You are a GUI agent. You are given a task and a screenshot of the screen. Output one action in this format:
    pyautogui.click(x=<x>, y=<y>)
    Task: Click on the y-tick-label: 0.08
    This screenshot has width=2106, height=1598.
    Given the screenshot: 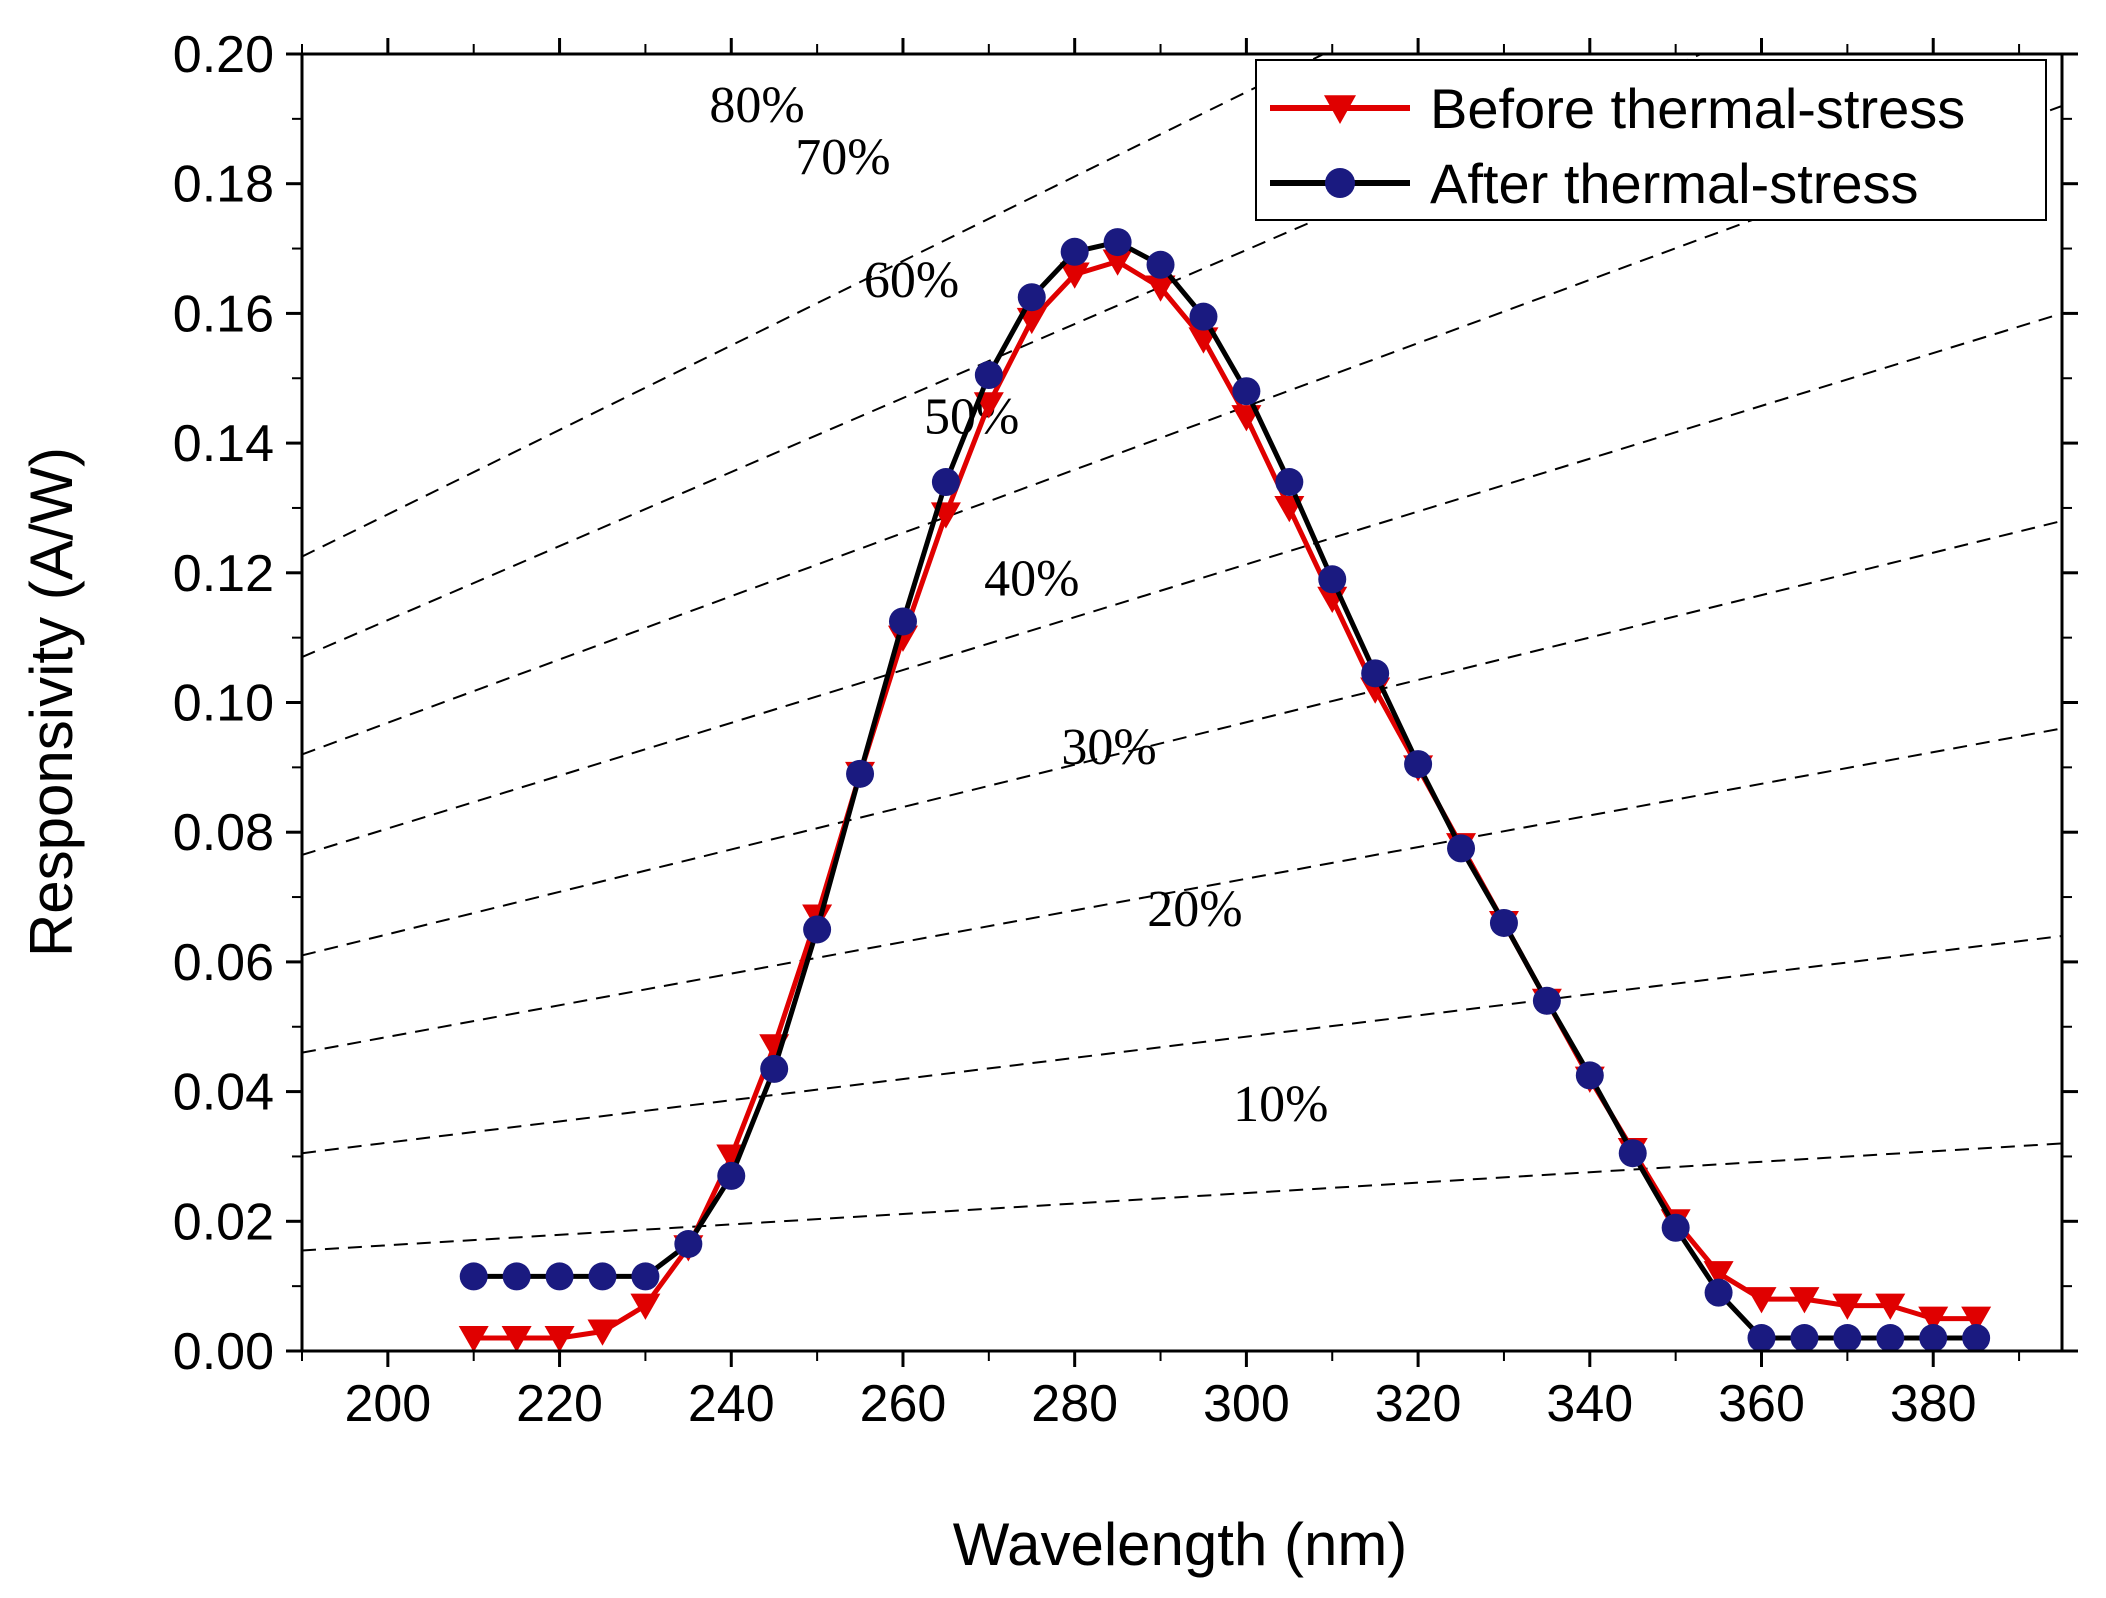 What is the action you would take?
    pyautogui.click(x=223, y=833)
    